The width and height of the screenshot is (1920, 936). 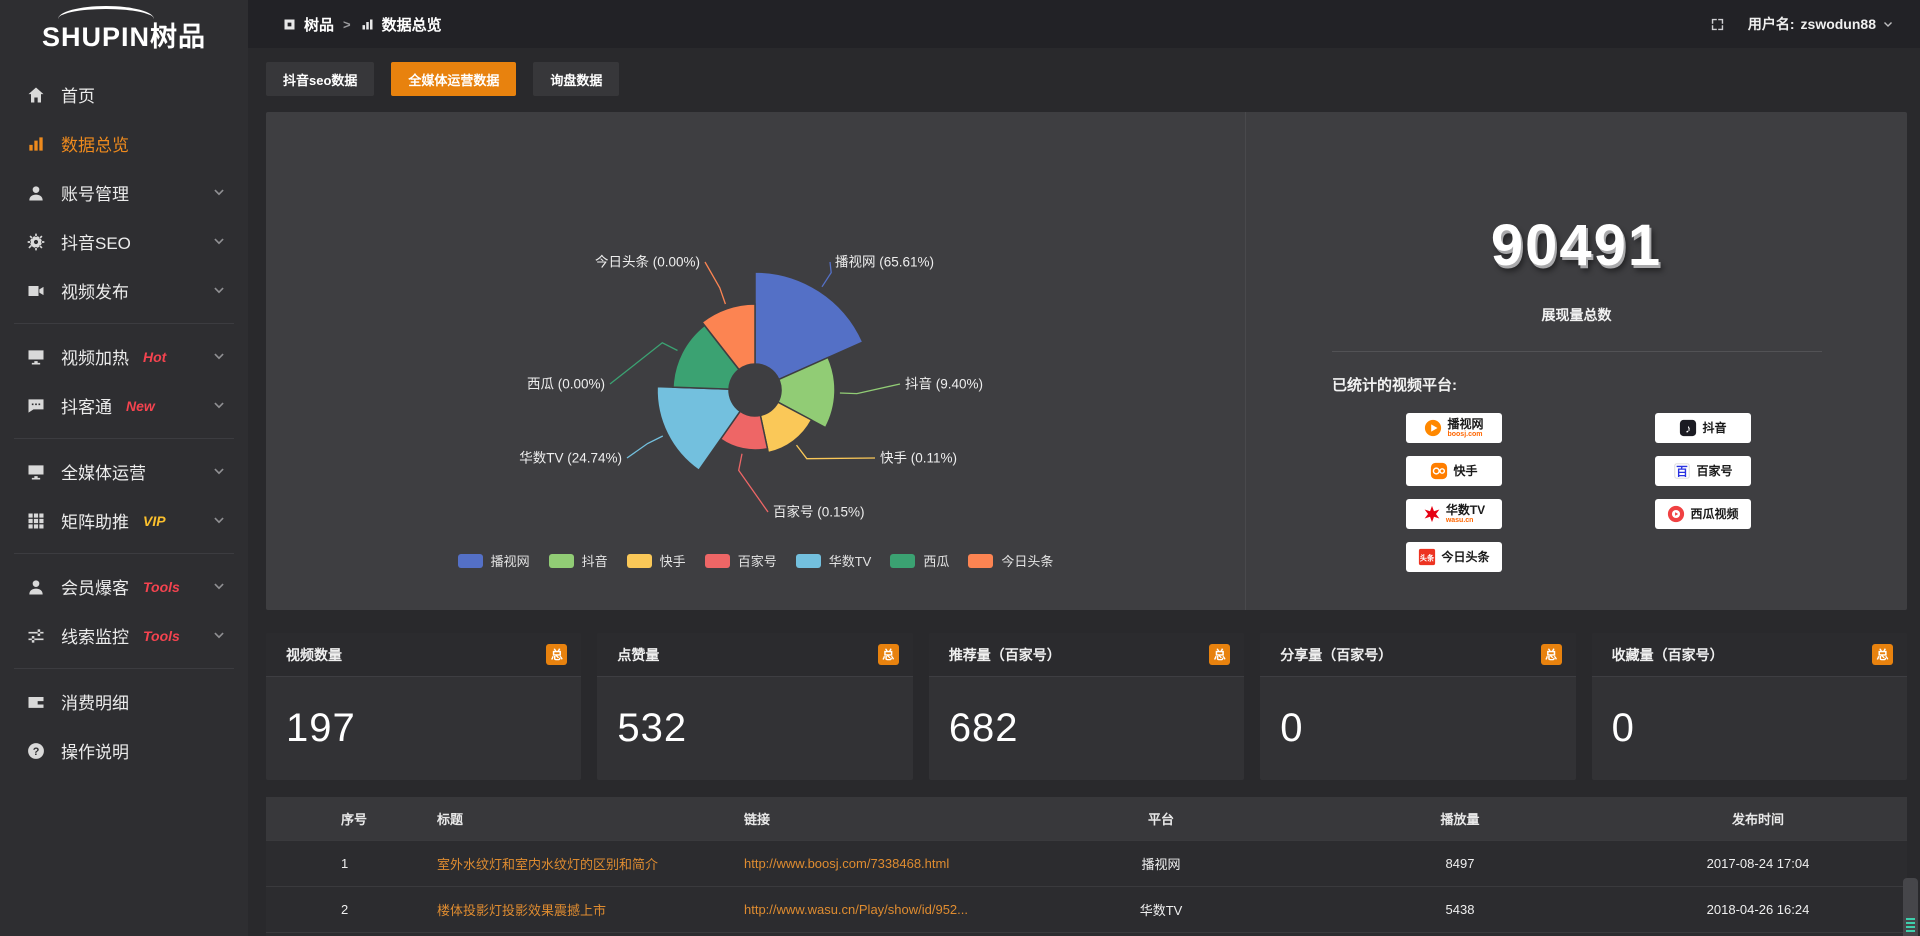 I want to click on pie-slice-快手, so click(x=786, y=427).